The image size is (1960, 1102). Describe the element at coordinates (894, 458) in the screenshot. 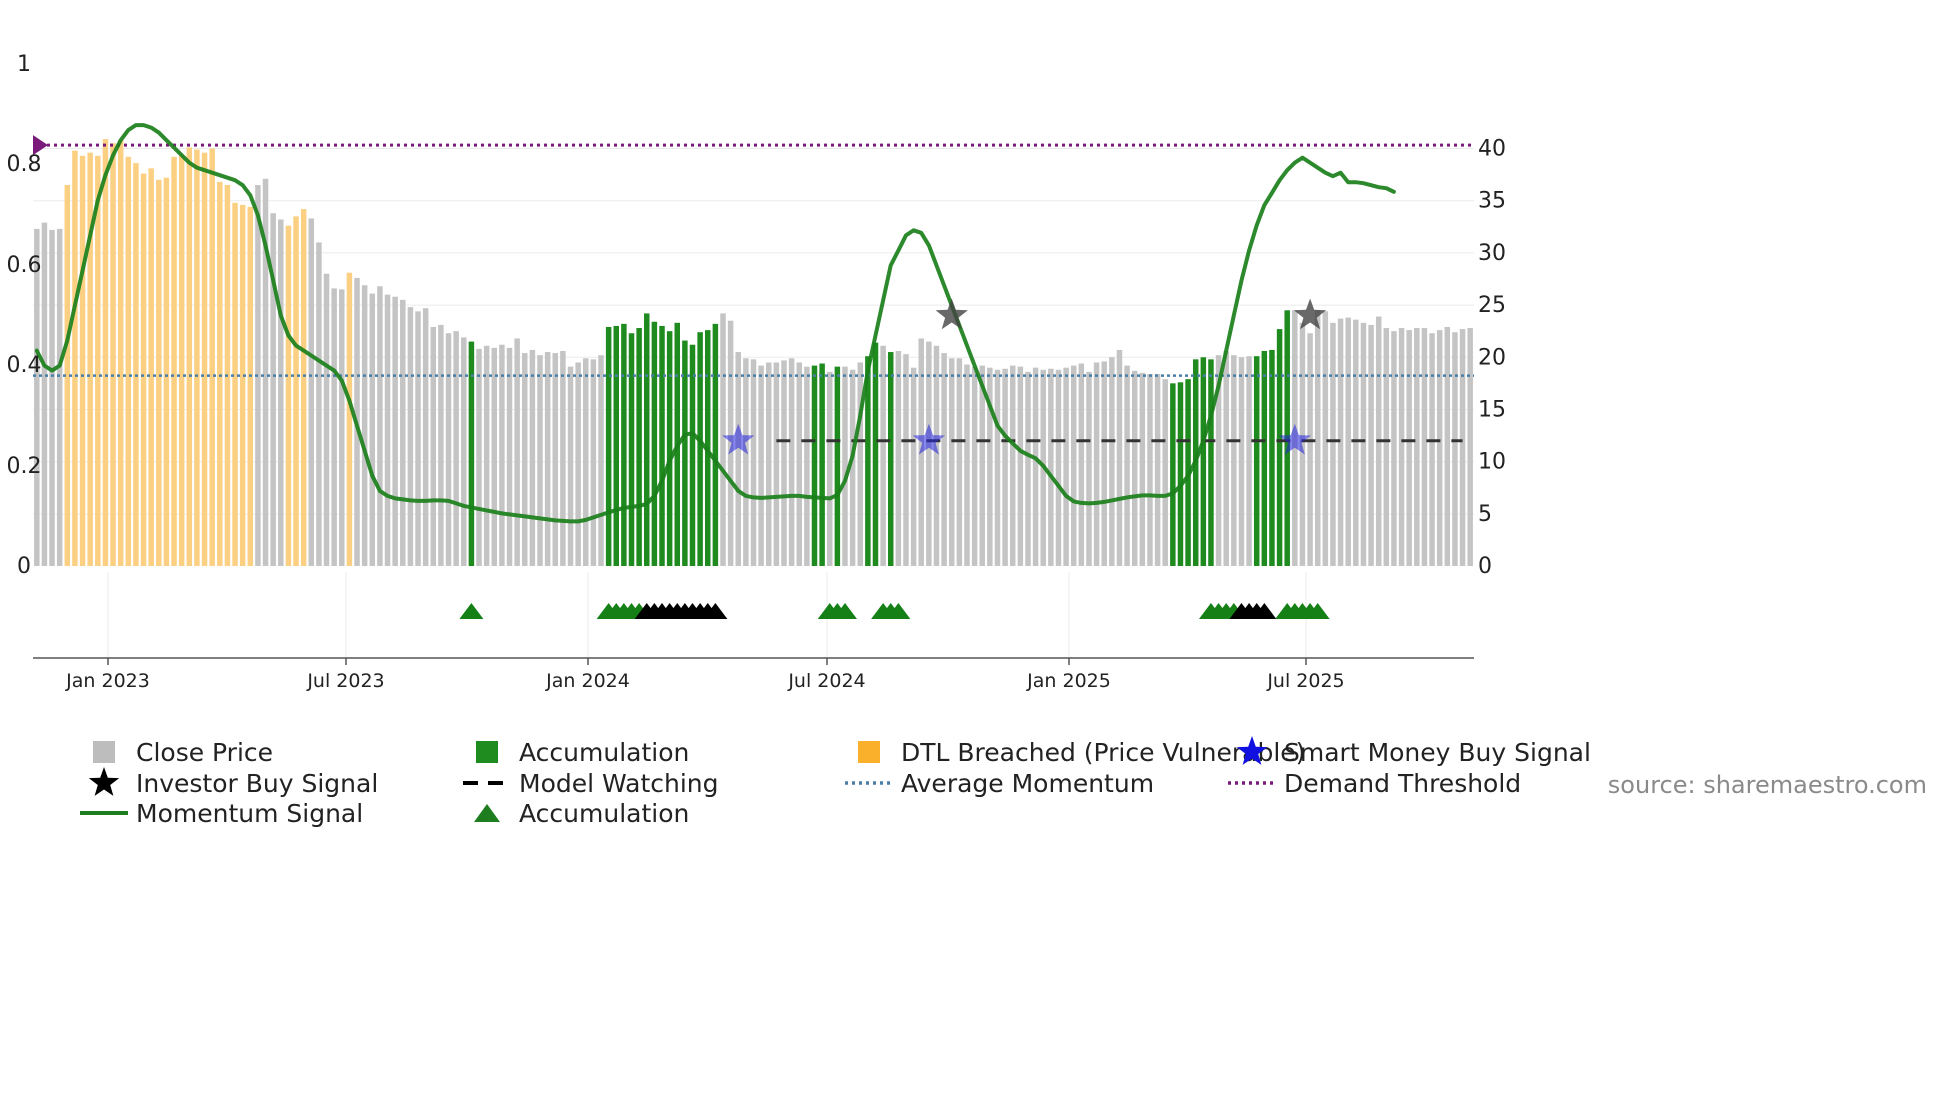

I see `signal-markers` at that location.